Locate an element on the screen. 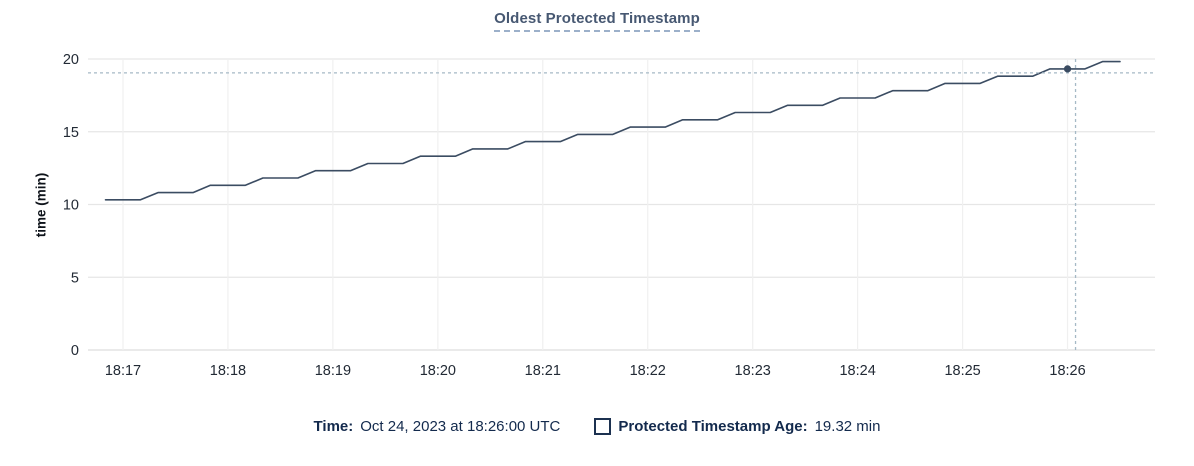 This screenshot has height=466, width=1194. x-tick-label: 18:24 is located at coordinates (857, 371).